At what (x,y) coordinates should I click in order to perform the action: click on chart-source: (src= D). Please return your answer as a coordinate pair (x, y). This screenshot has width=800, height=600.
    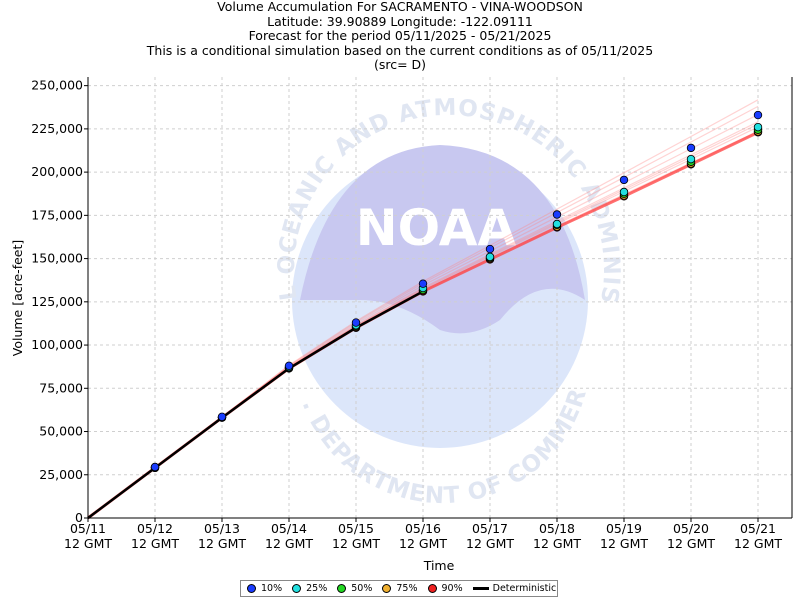
    Looking at the image, I should click on (400, 65).